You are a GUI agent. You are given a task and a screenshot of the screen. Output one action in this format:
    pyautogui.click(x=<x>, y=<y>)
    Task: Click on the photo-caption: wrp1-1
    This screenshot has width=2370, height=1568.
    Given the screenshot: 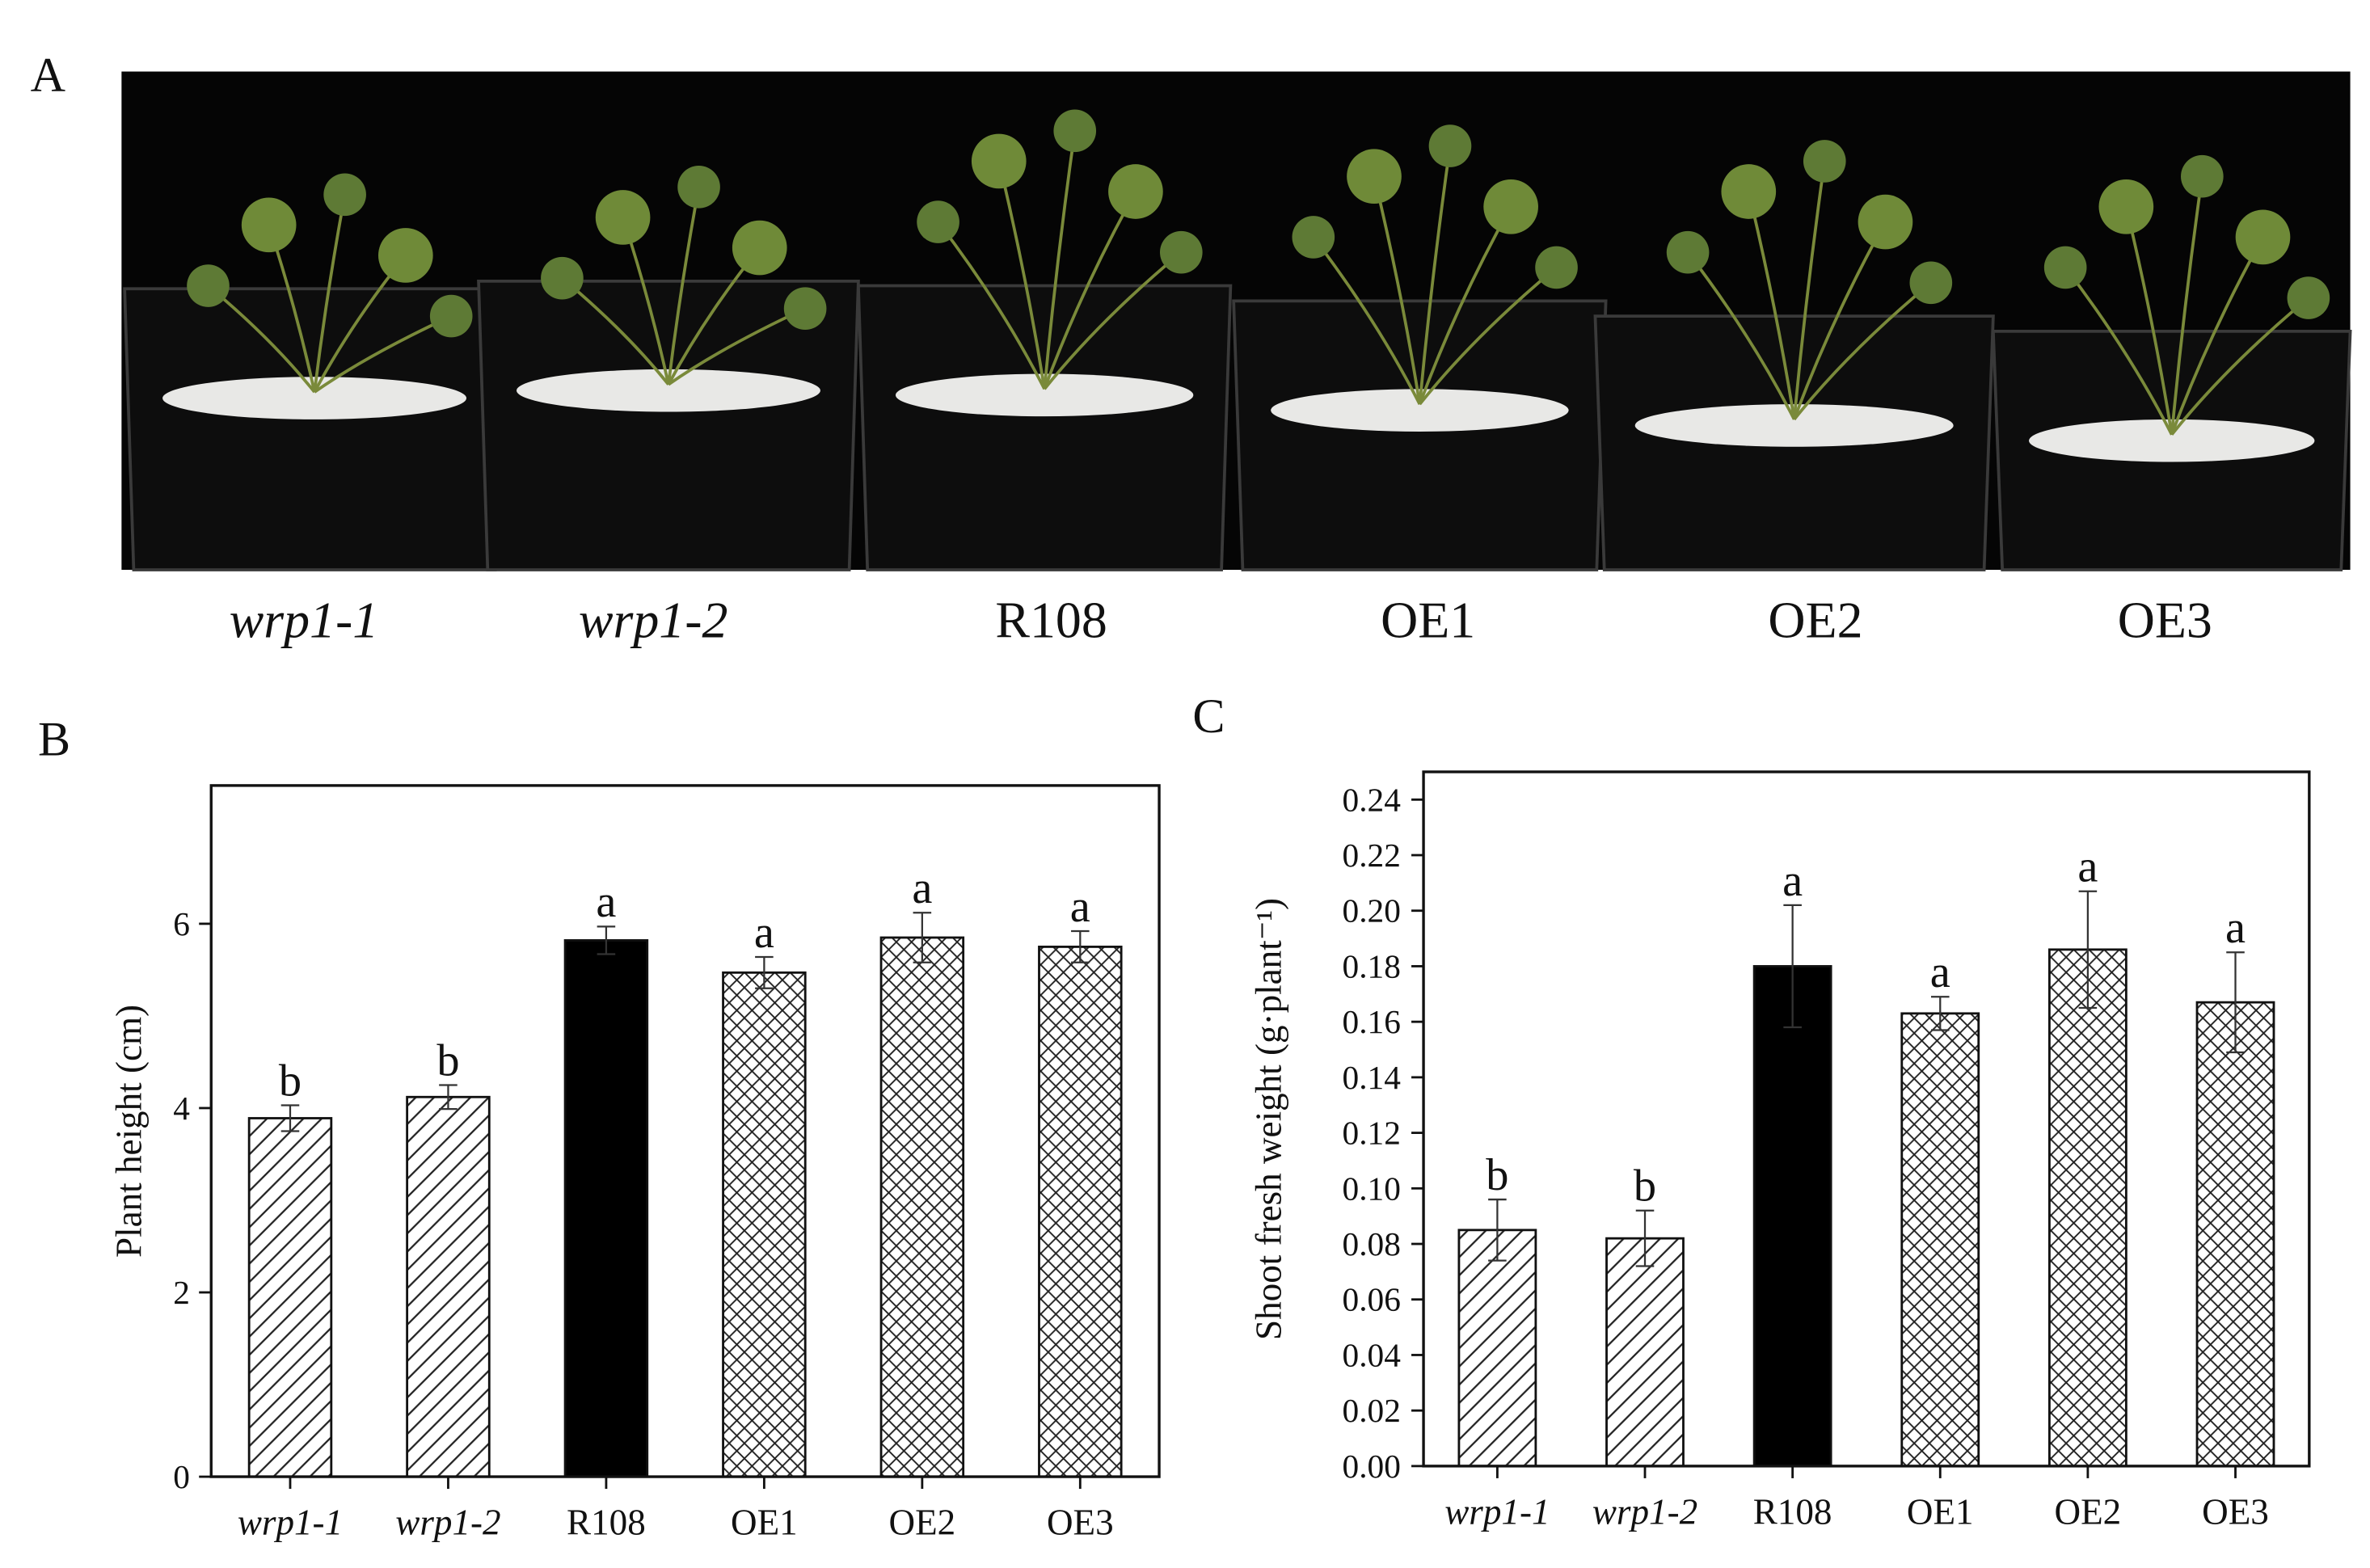 What is the action you would take?
    pyautogui.click(x=304, y=620)
    